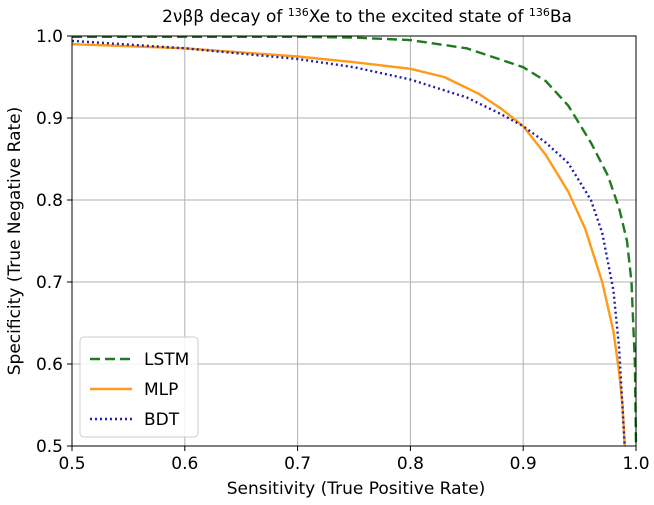  I want to click on title-isotope-ba-mass: 136, so click(539, 12).